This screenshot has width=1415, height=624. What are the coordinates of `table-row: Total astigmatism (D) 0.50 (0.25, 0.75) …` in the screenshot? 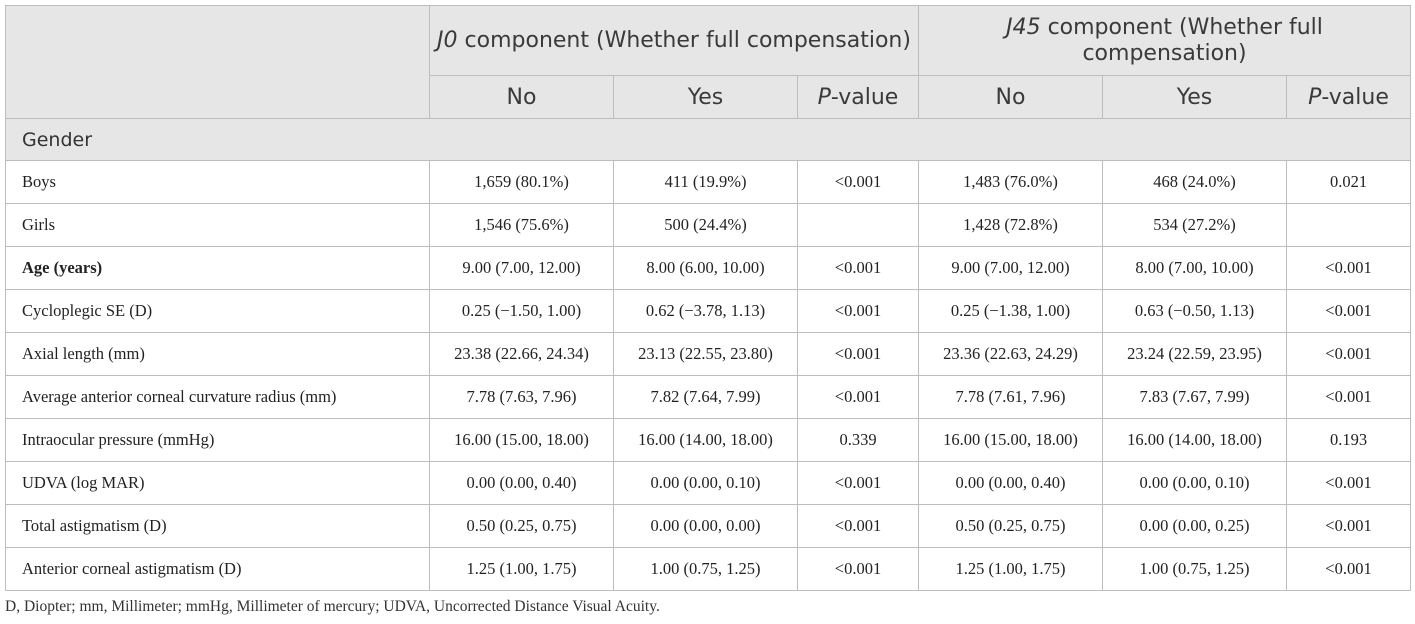 It's located at (708, 526).